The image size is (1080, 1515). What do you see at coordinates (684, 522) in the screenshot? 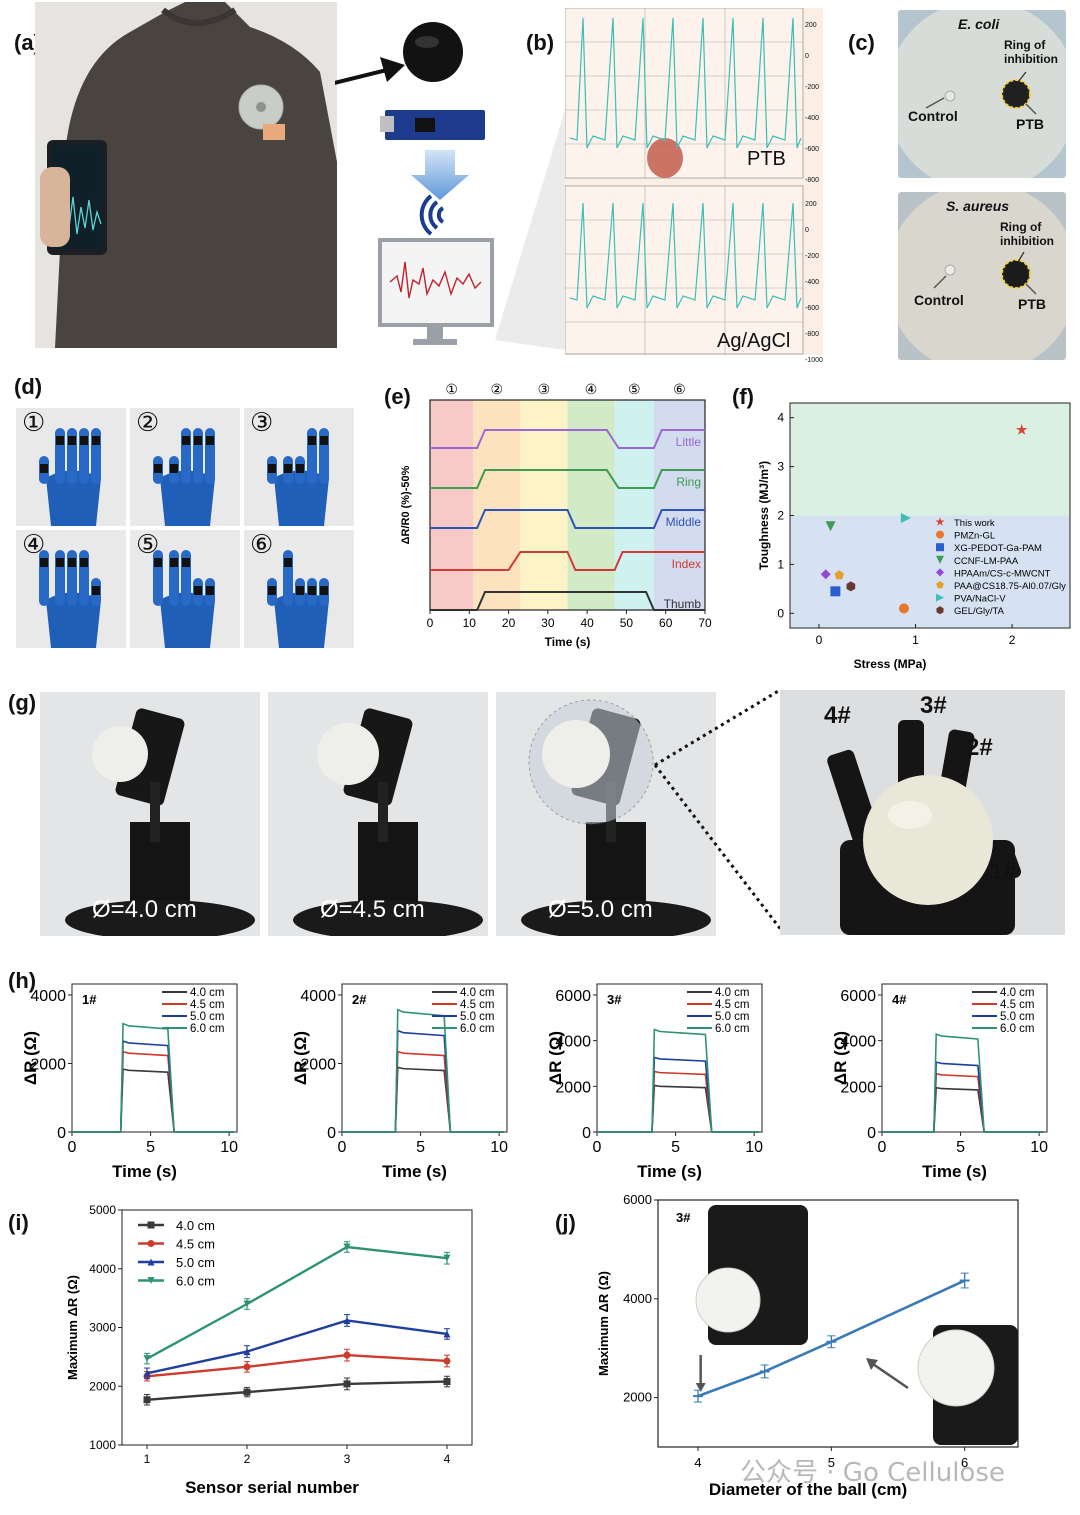
I see `series-label: Middle` at bounding box center [684, 522].